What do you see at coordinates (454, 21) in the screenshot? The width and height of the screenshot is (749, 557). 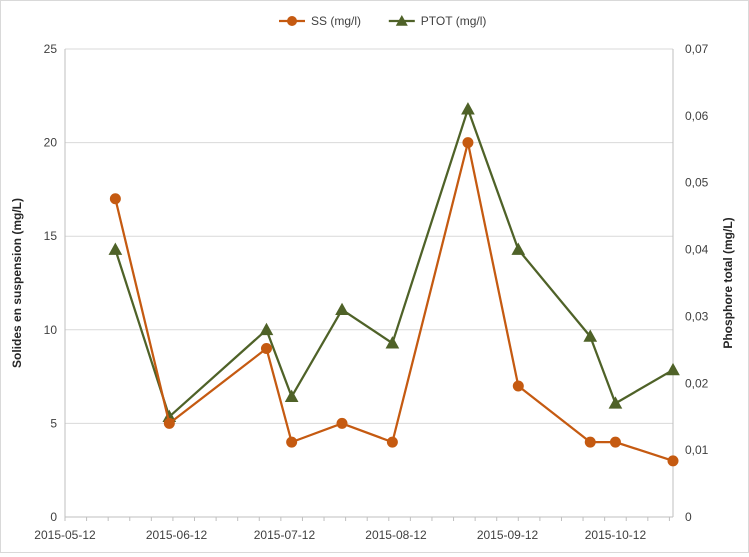 I see `legend-label: PTOT (mg/l)` at bounding box center [454, 21].